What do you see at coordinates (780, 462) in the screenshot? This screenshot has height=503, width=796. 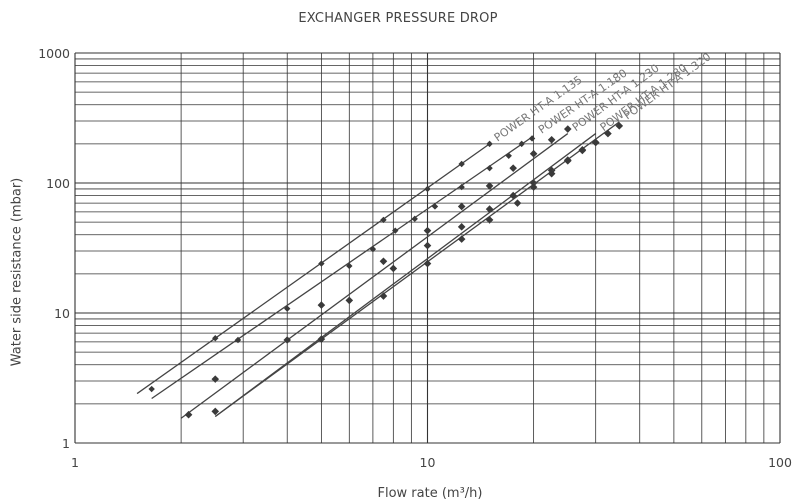 I see `x-tick-label: 100` at bounding box center [780, 462].